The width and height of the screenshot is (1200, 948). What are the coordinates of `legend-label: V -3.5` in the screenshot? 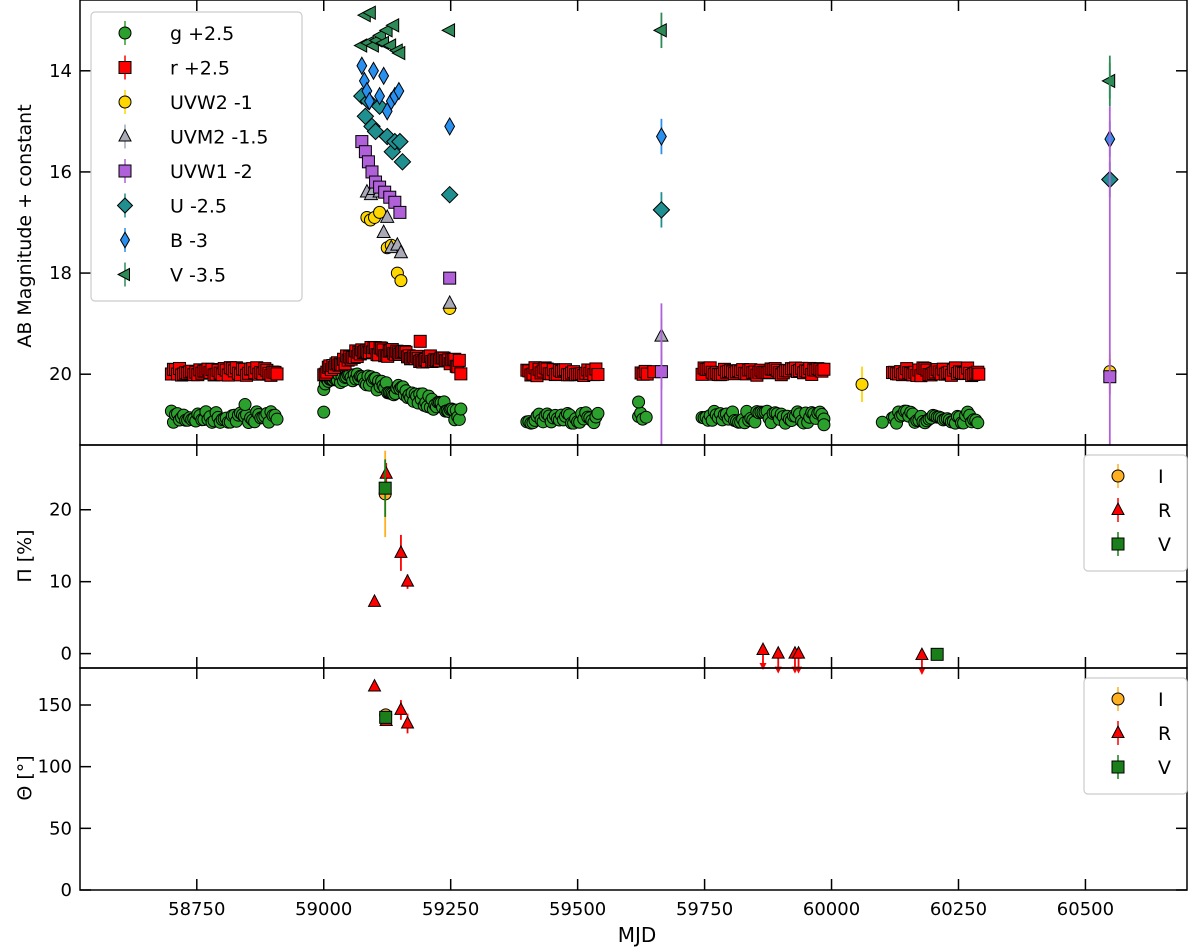 It's located at (198, 276).